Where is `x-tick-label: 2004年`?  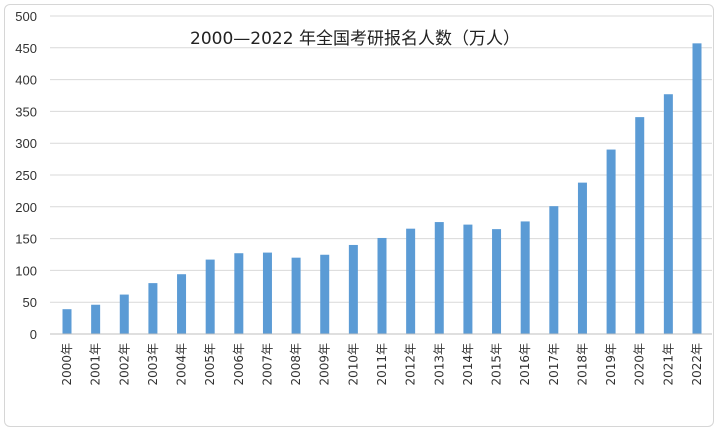
x-tick-label: 2004年 is located at coordinates (182, 364).